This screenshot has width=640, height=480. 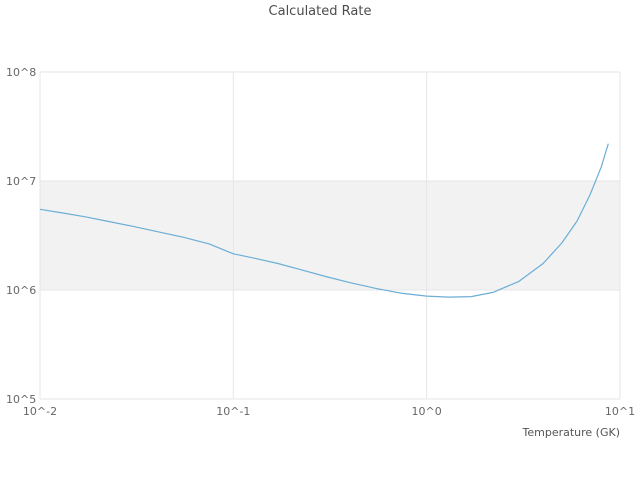 I want to click on chart-title: Calculated Rate, so click(x=320, y=11).